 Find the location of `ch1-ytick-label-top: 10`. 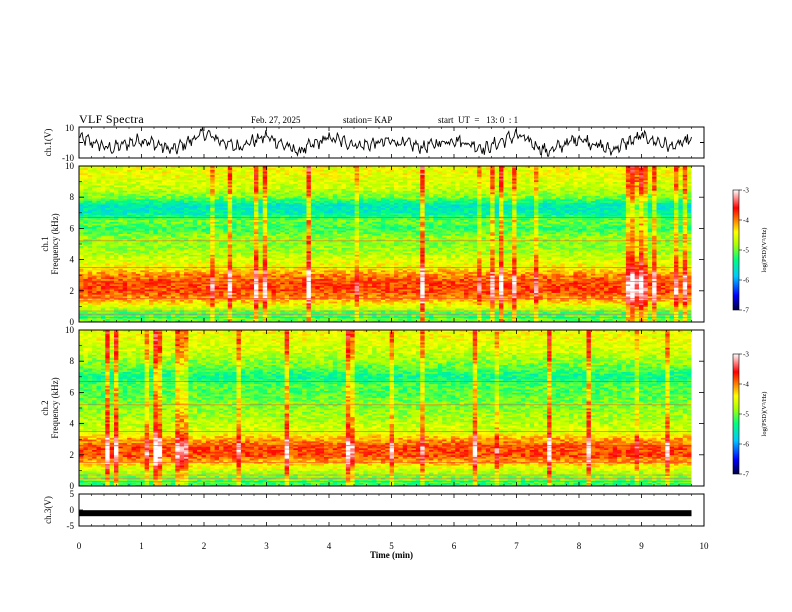

ch1-ytick-label-top: 10 is located at coordinates (70, 128).